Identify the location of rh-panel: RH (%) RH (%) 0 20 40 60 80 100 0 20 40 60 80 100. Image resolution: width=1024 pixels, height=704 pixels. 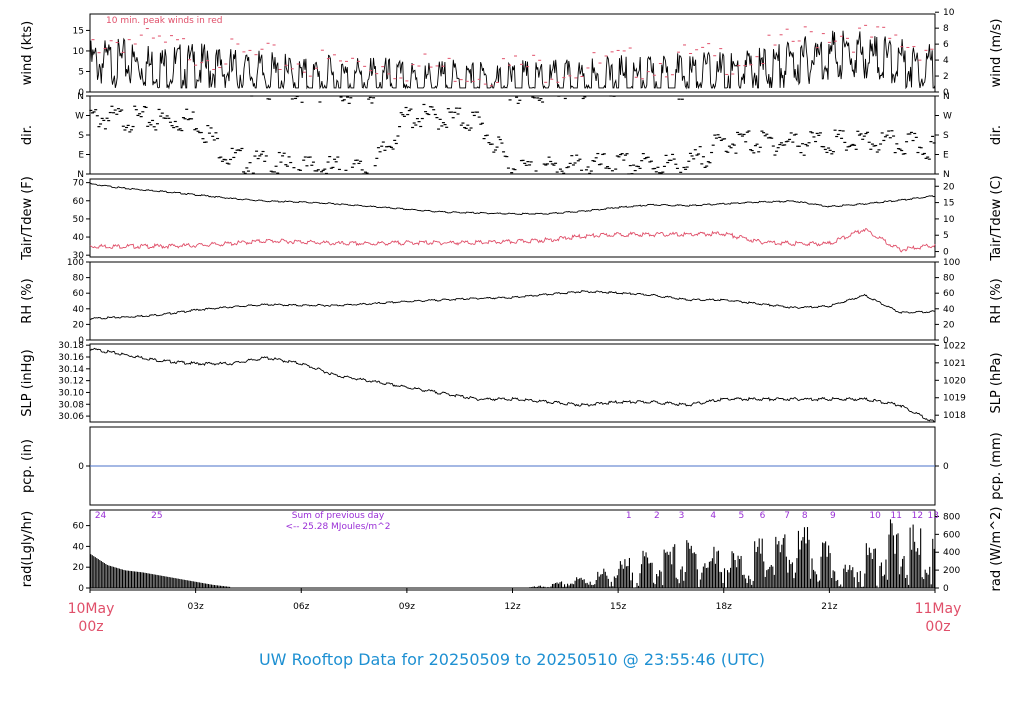
(512, 302).